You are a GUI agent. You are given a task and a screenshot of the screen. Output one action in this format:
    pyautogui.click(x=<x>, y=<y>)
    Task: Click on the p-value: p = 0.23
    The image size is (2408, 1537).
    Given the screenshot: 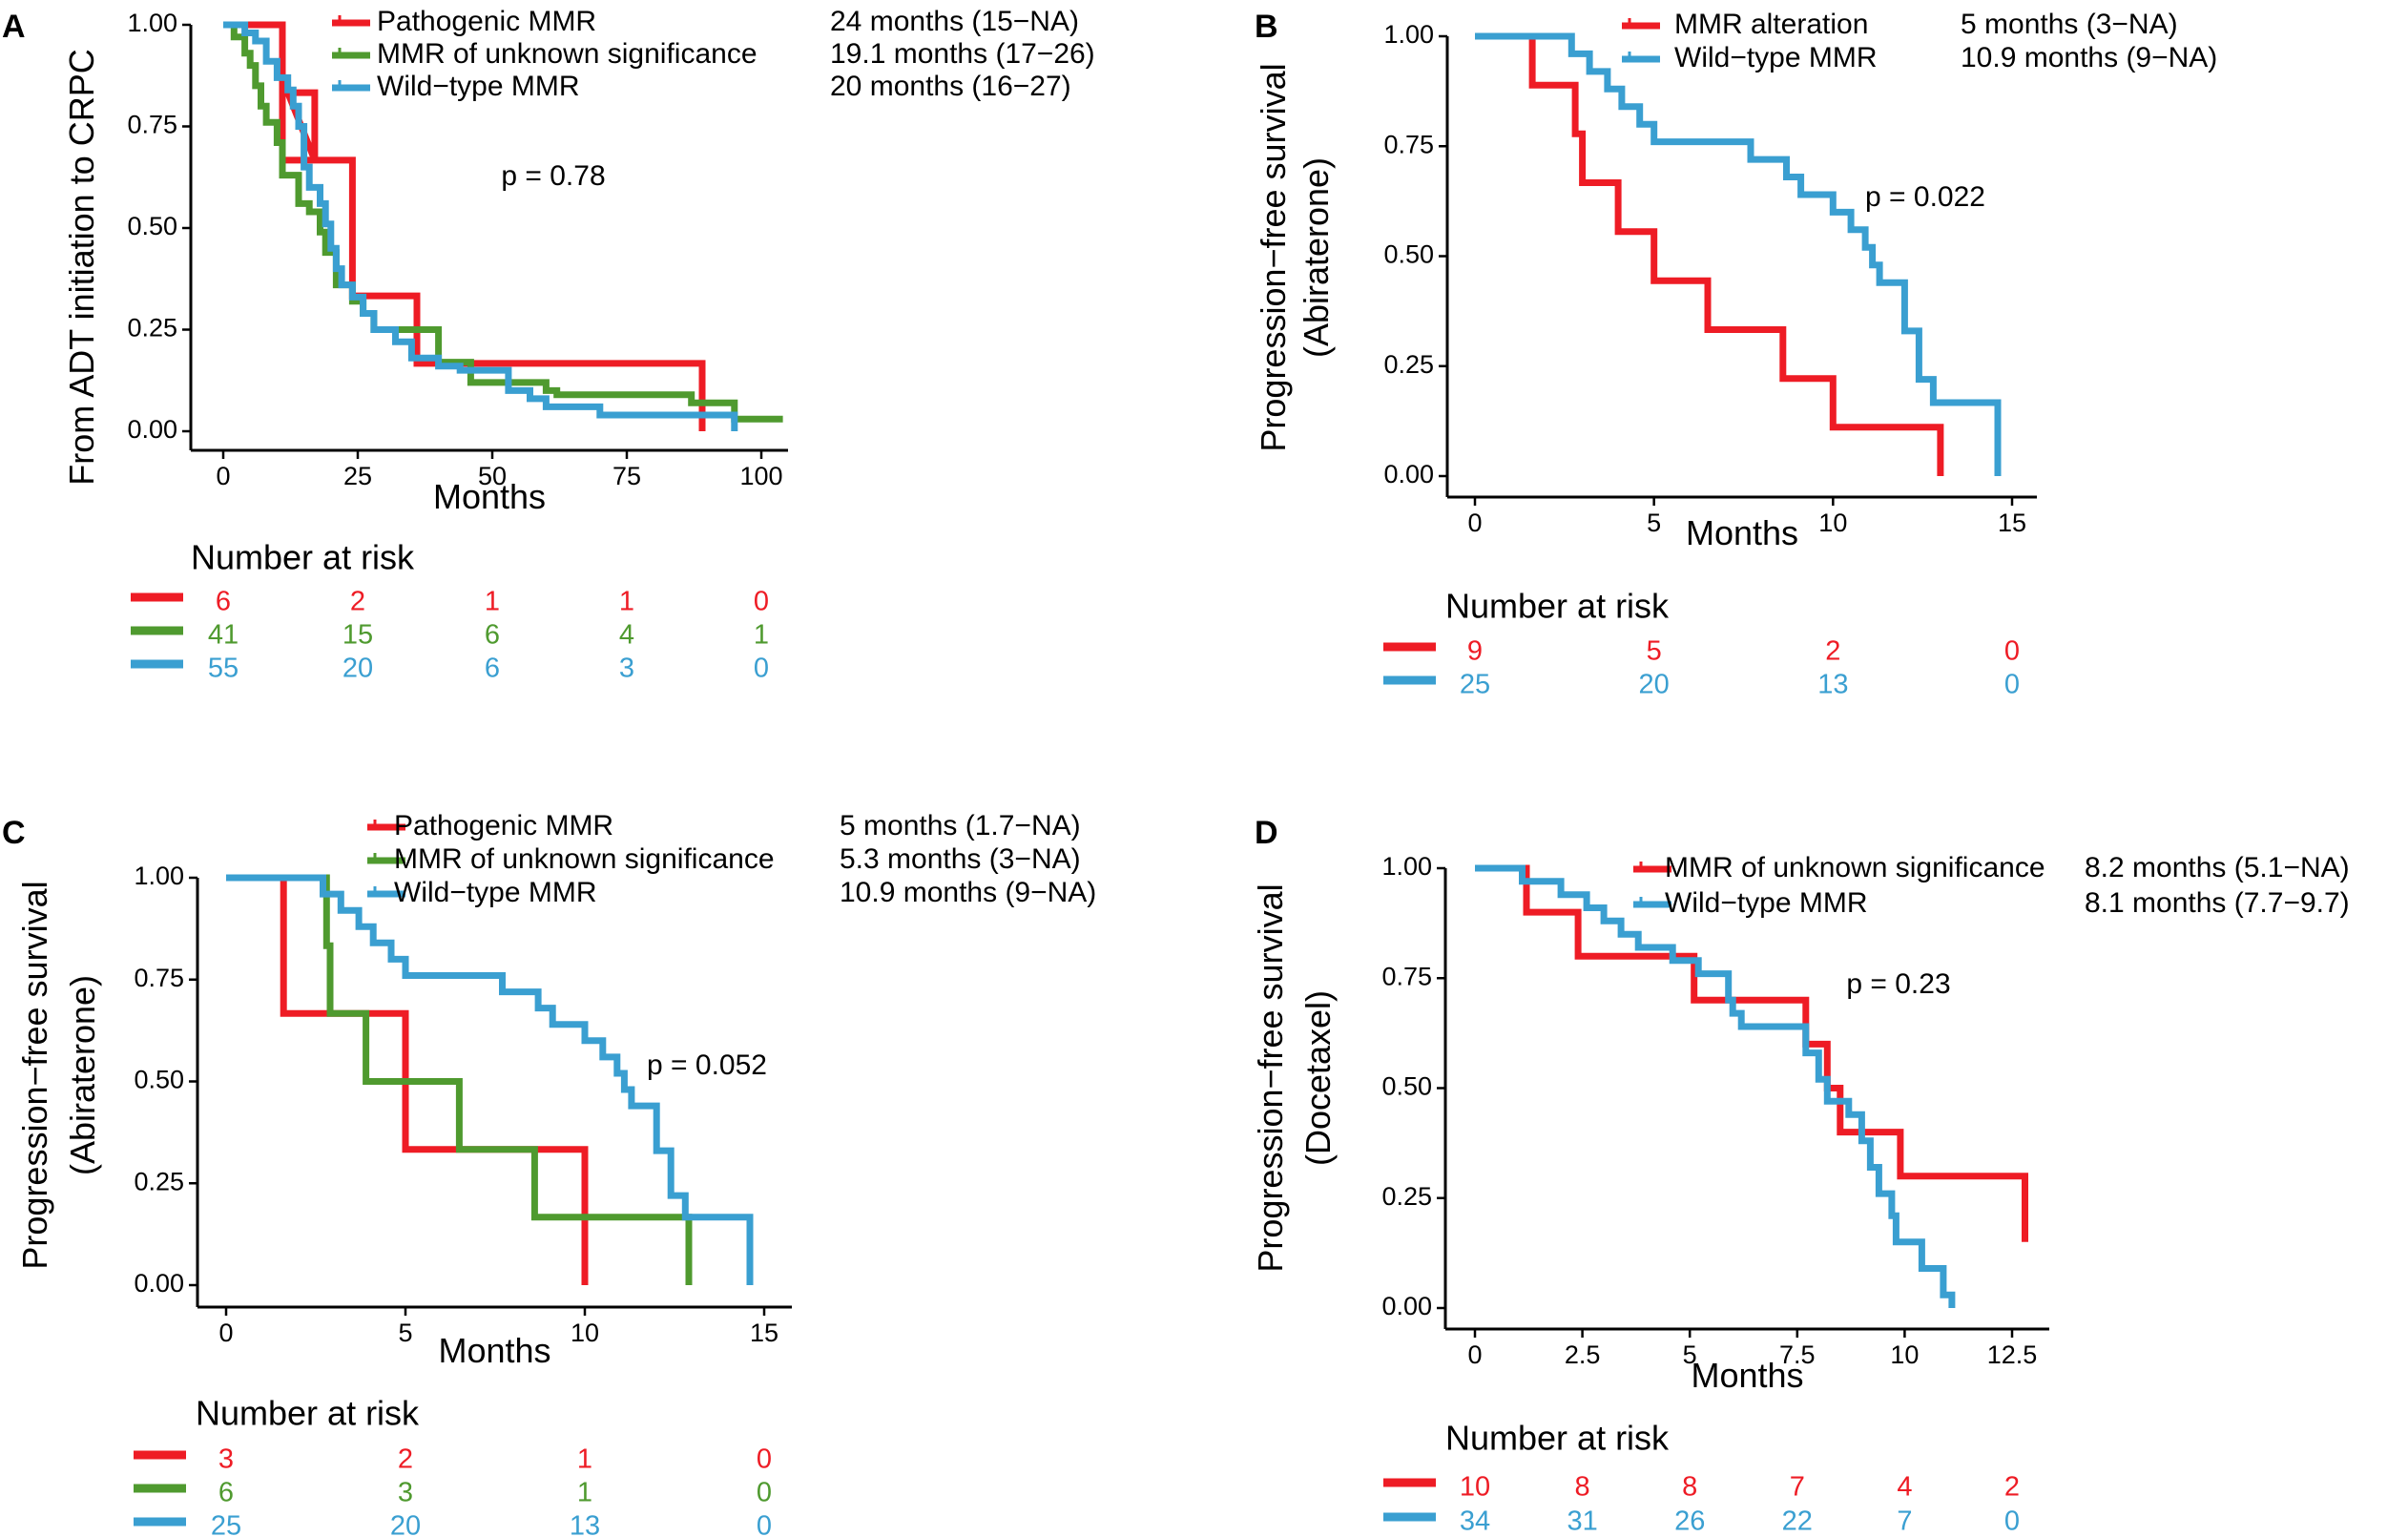 What is the action you would take?
    pyautogui.click(x=1898, y=984)
    